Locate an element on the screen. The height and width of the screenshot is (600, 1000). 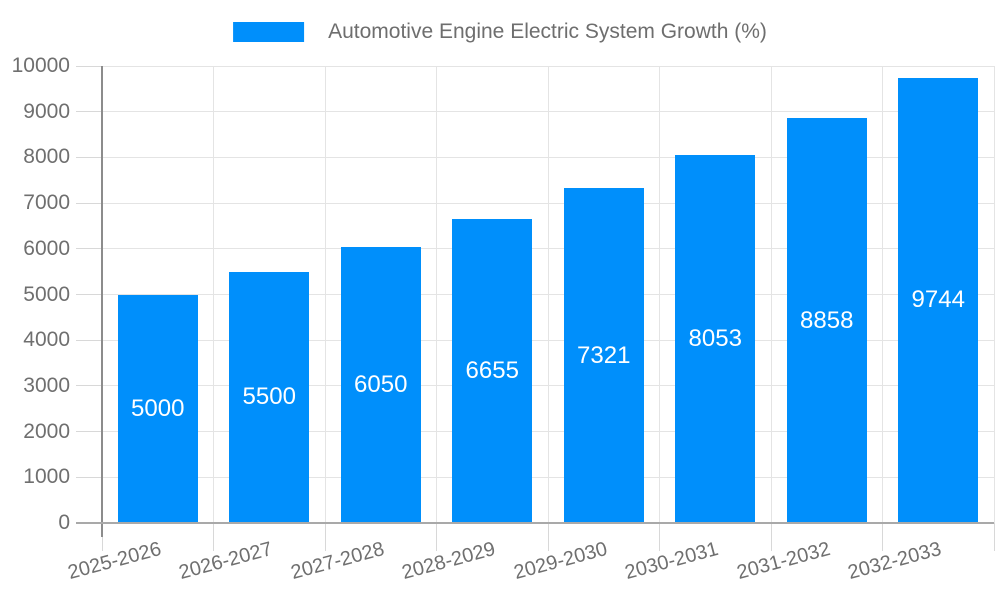
y-axis-tick-label: 3000 is located at coordinates (46, 385).